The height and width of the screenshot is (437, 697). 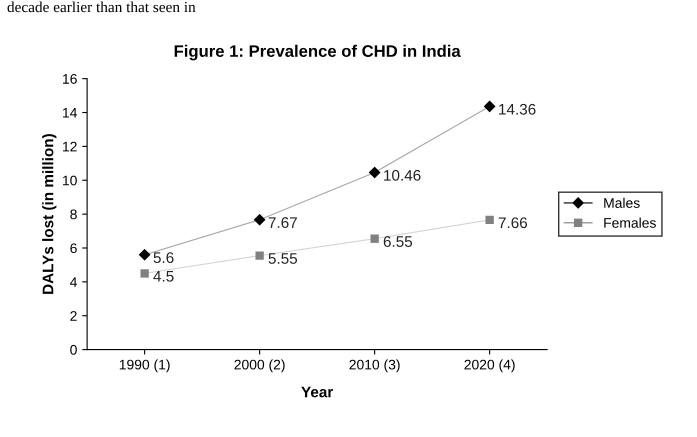 What do you see at coordinates (70, 113) in the screenshot?
I see `y-tick-label: 14` at bounding box center [70, 113].